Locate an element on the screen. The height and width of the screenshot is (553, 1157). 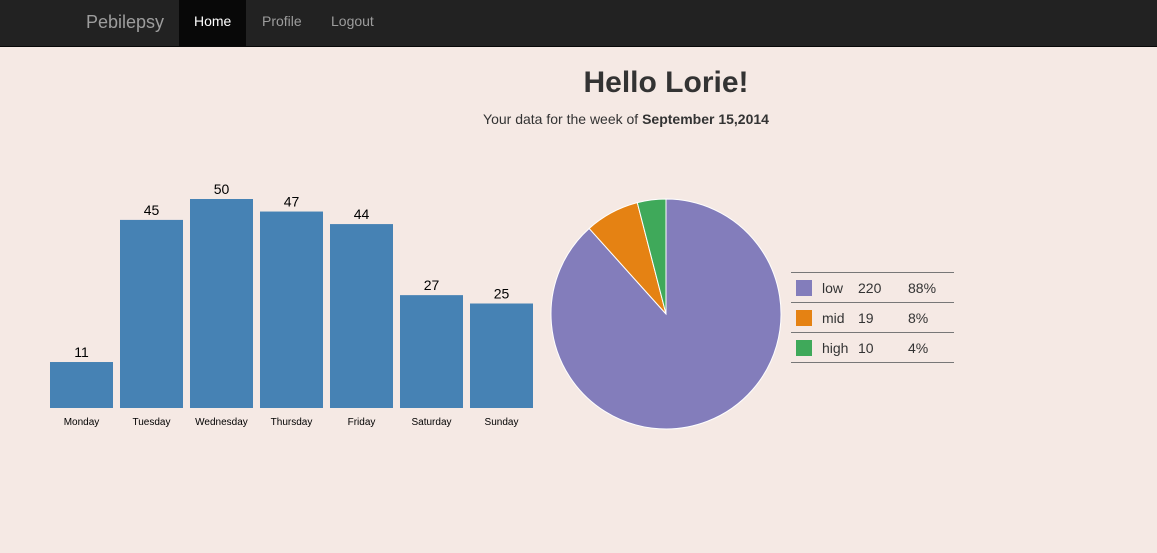
bar-monday is located at coordinates (81, 385).